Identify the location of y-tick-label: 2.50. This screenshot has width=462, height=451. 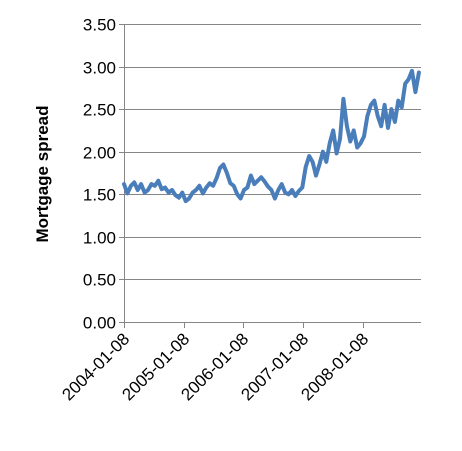
(99, 110).